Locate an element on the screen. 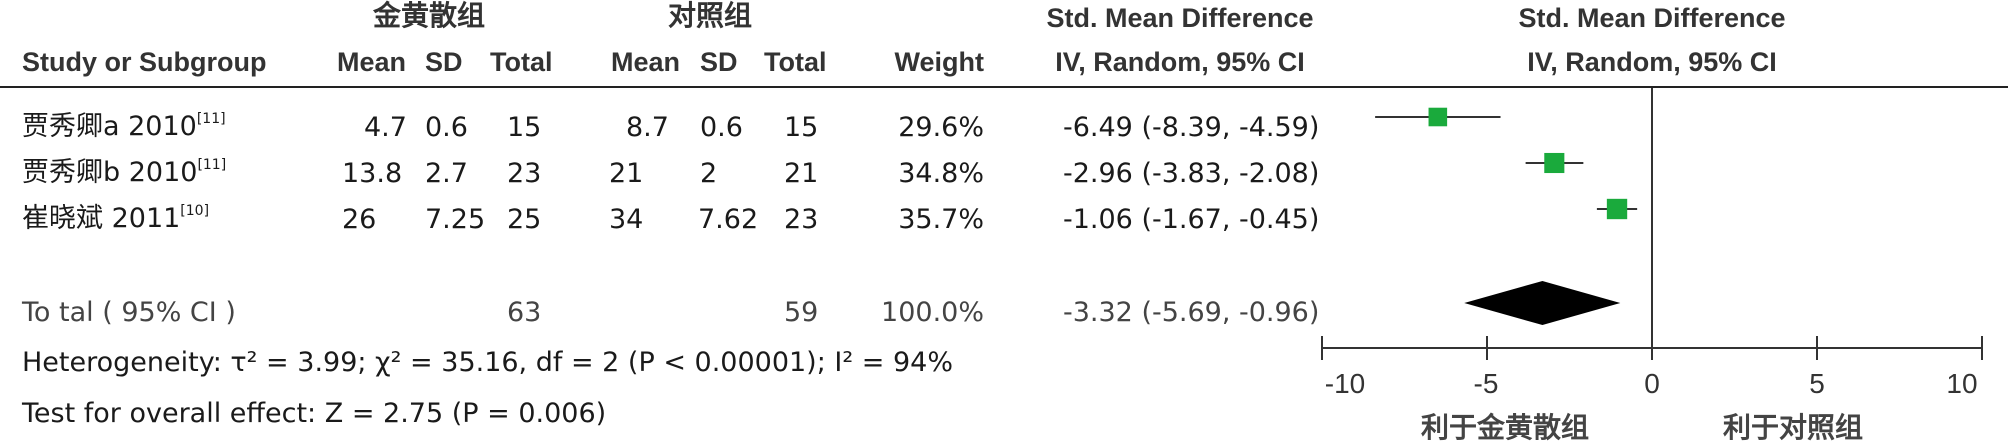  study-name: 贾秀卿a 2010[11] is located at coordinates (124, 126).